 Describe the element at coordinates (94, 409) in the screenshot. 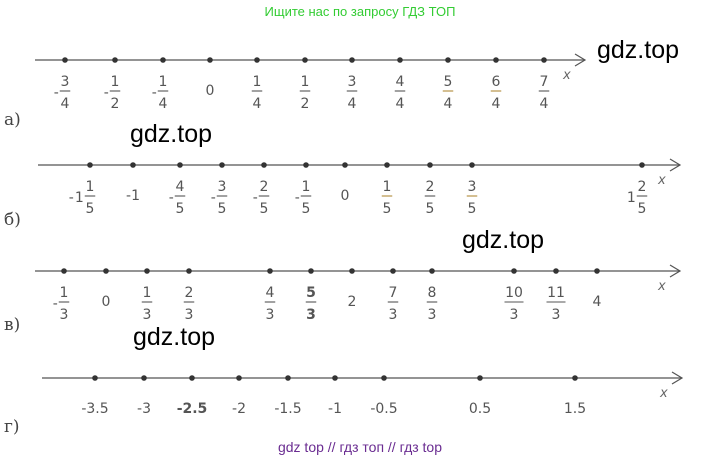

I see `label-text: -3.5` at that location.